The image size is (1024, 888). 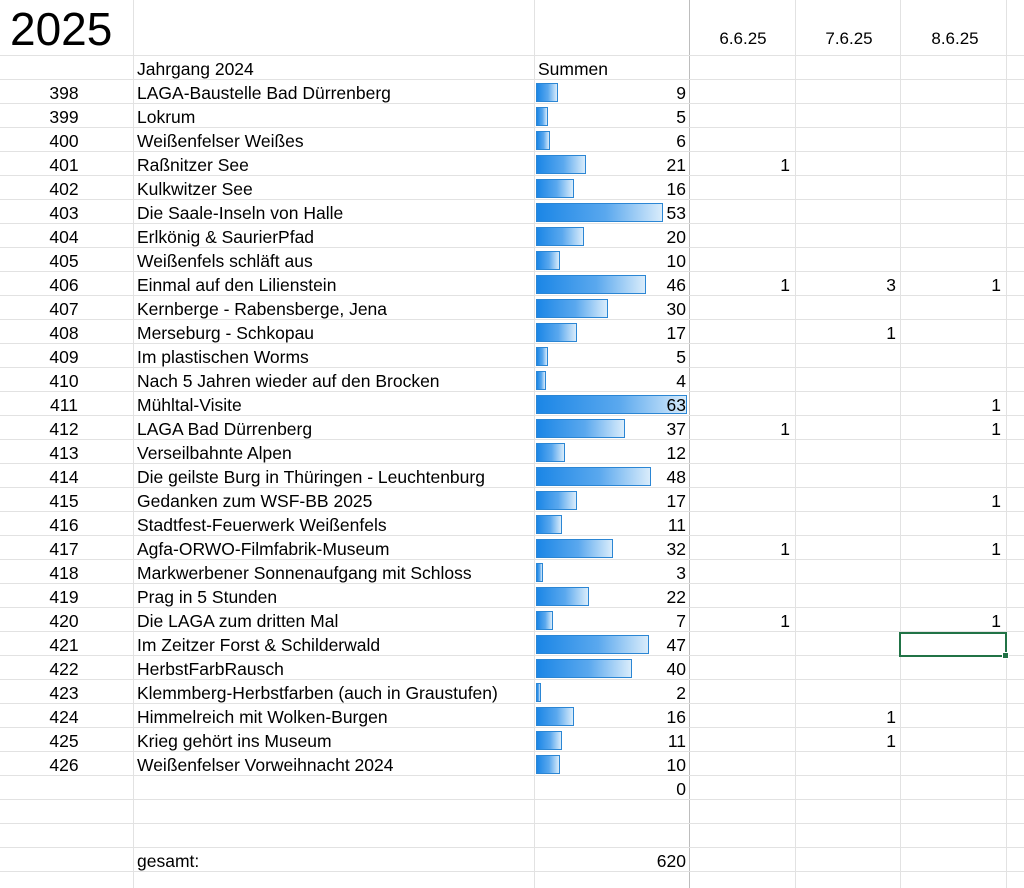 I want to click on row-number-cell: 415, so click(x=64, y=501).